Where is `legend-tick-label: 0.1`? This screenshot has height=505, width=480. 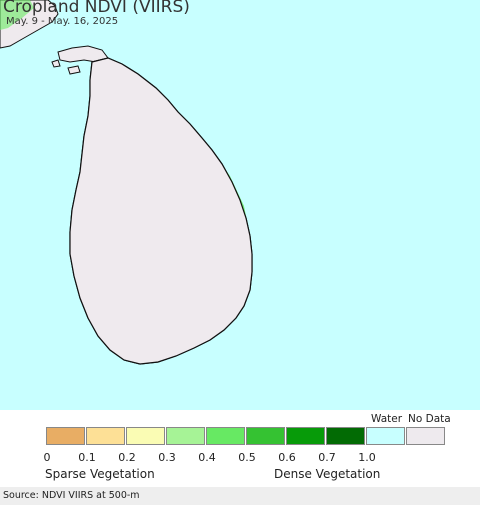 legend-tick-label: 0.1 is located at coordinates (87, 457).